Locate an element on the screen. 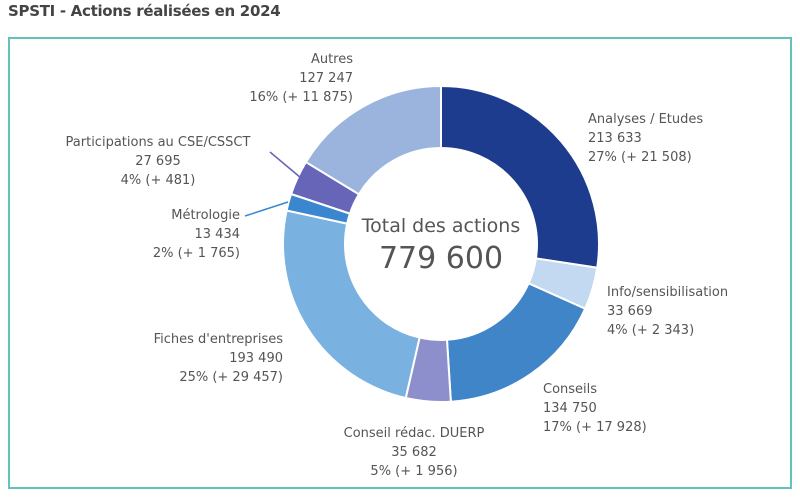 This screenshot has width=800, height=499. slice-label-percent-label: 25% (+ 29 457) is located at coordinates (231, 377).